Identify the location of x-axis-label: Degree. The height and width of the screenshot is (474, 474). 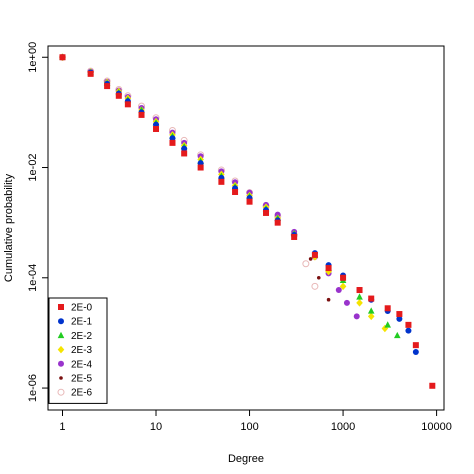
(246, 459).